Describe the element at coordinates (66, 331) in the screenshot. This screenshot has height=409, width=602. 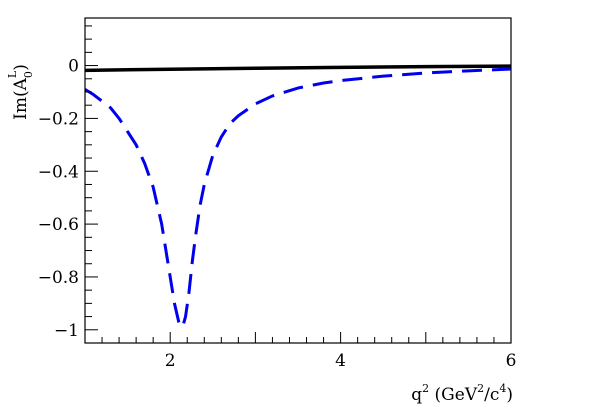
I see `y-tick-label: −1` at that location.